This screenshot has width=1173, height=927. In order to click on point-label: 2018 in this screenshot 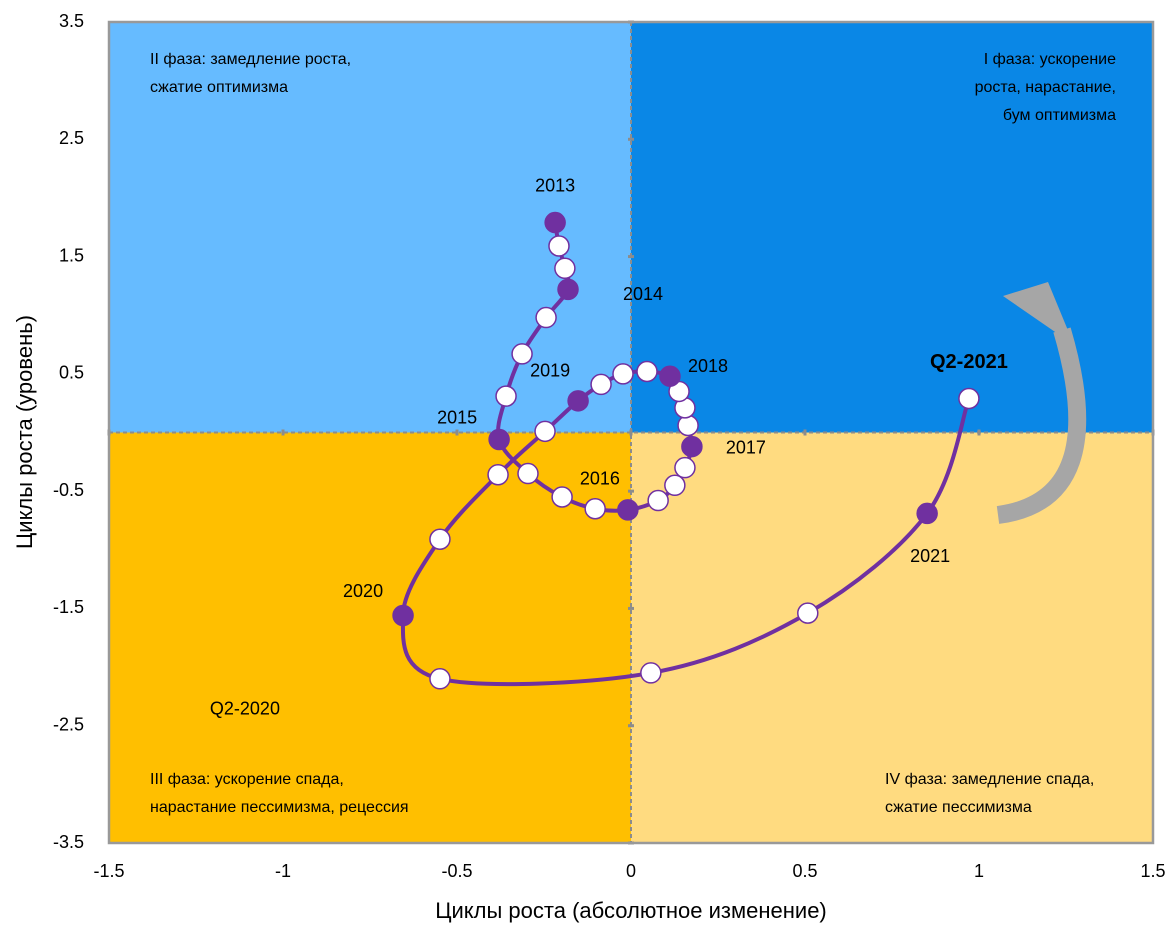, I will do `click(708, 366)`.